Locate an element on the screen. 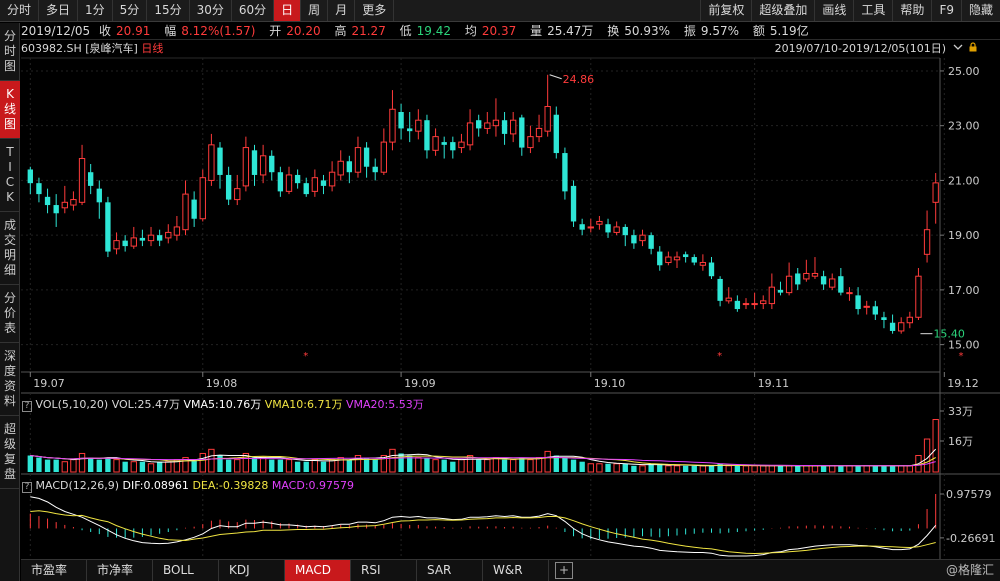 The height and width of the screenshot is (581, 1000). indicator-tab-0: 市盈率 is located at coordinates (54, 570).